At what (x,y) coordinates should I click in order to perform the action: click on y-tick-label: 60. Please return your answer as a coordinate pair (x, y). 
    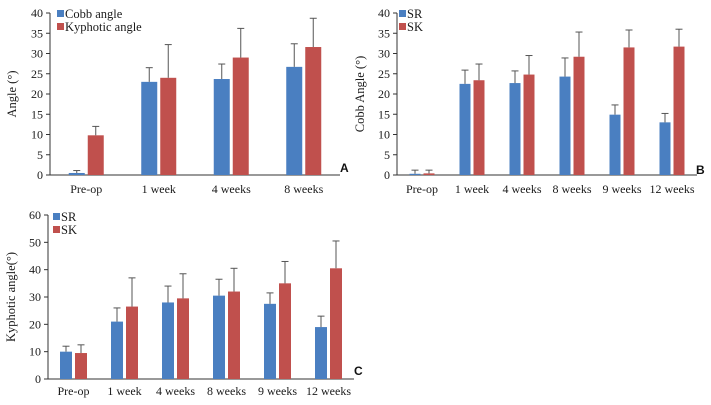
    Looking at the image, I should click on (35, 215).